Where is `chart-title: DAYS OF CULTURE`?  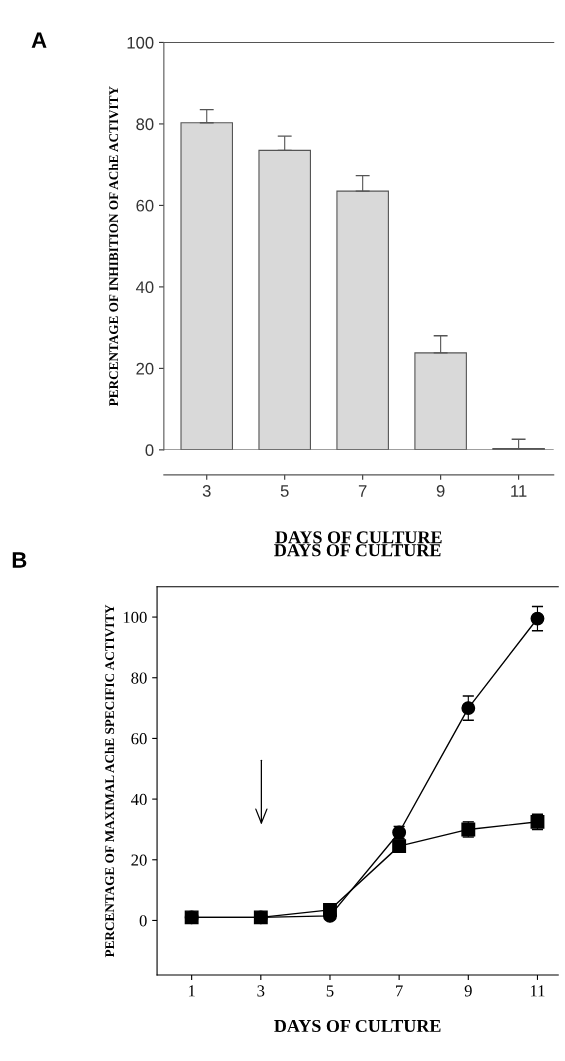 chart-title: DAYS OF CULTURE is located at coordinates (357, 550).